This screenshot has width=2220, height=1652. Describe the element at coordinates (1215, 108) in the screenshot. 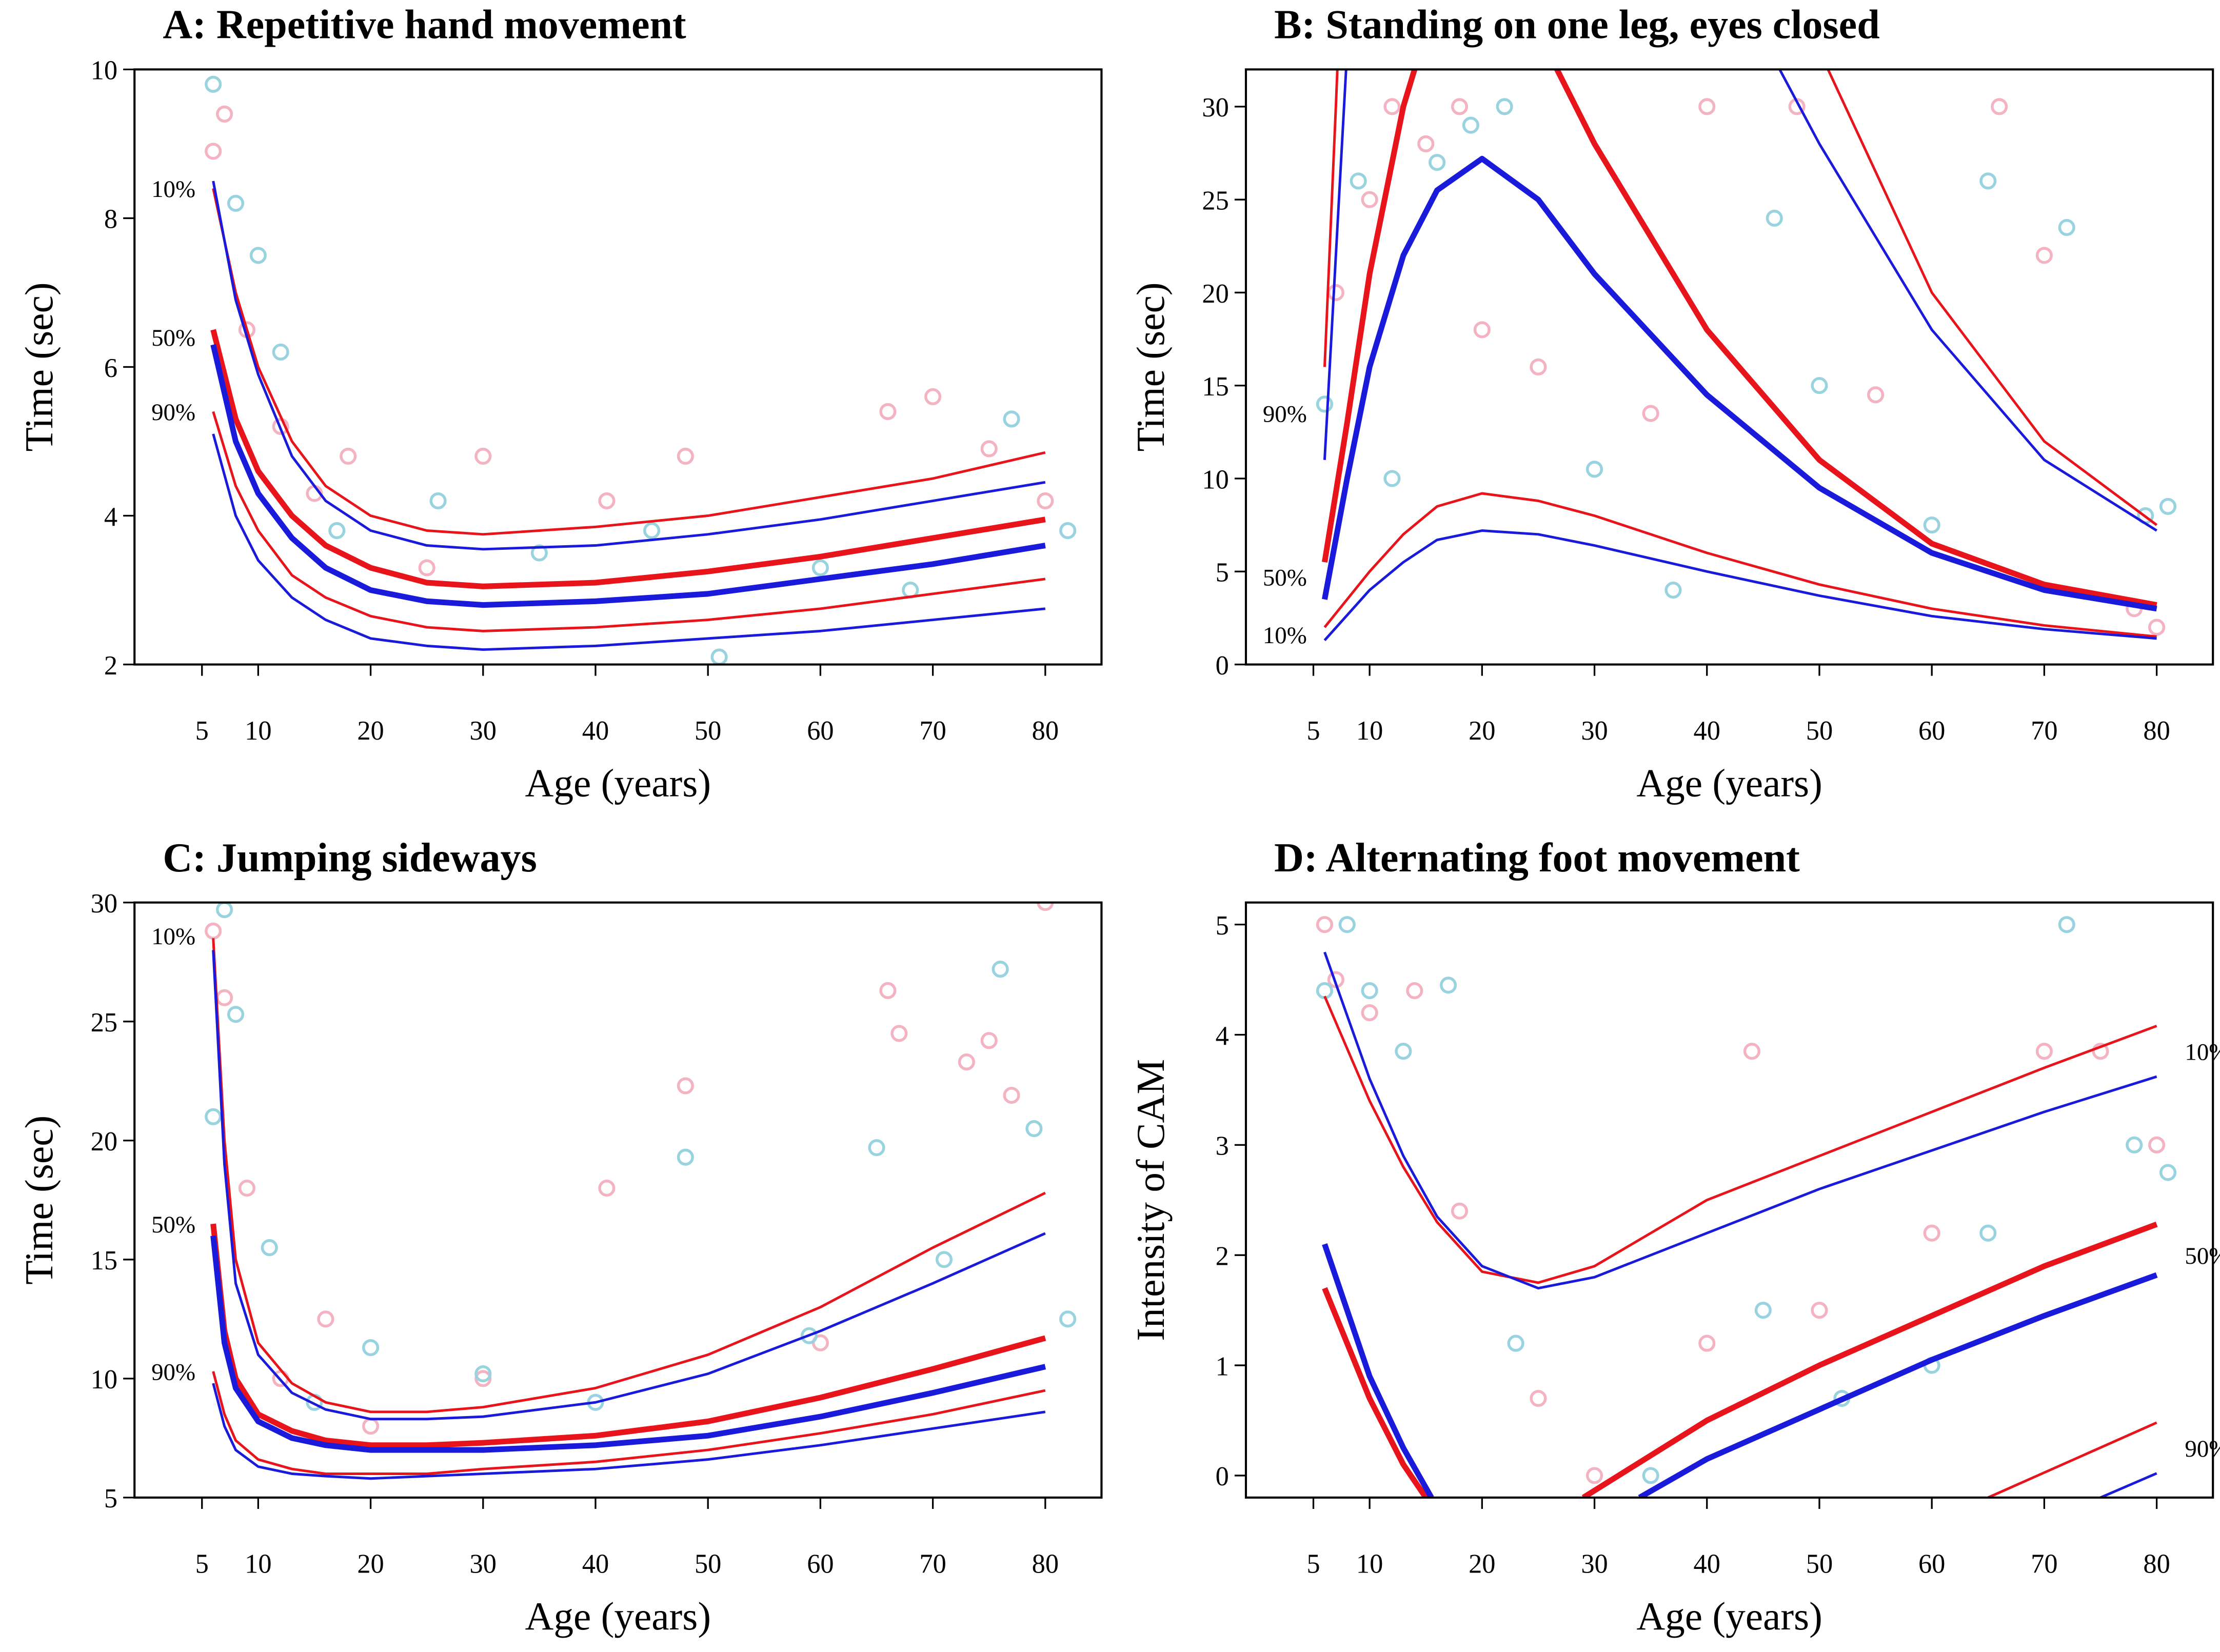

I see `y-tick-label: 30` at that location.